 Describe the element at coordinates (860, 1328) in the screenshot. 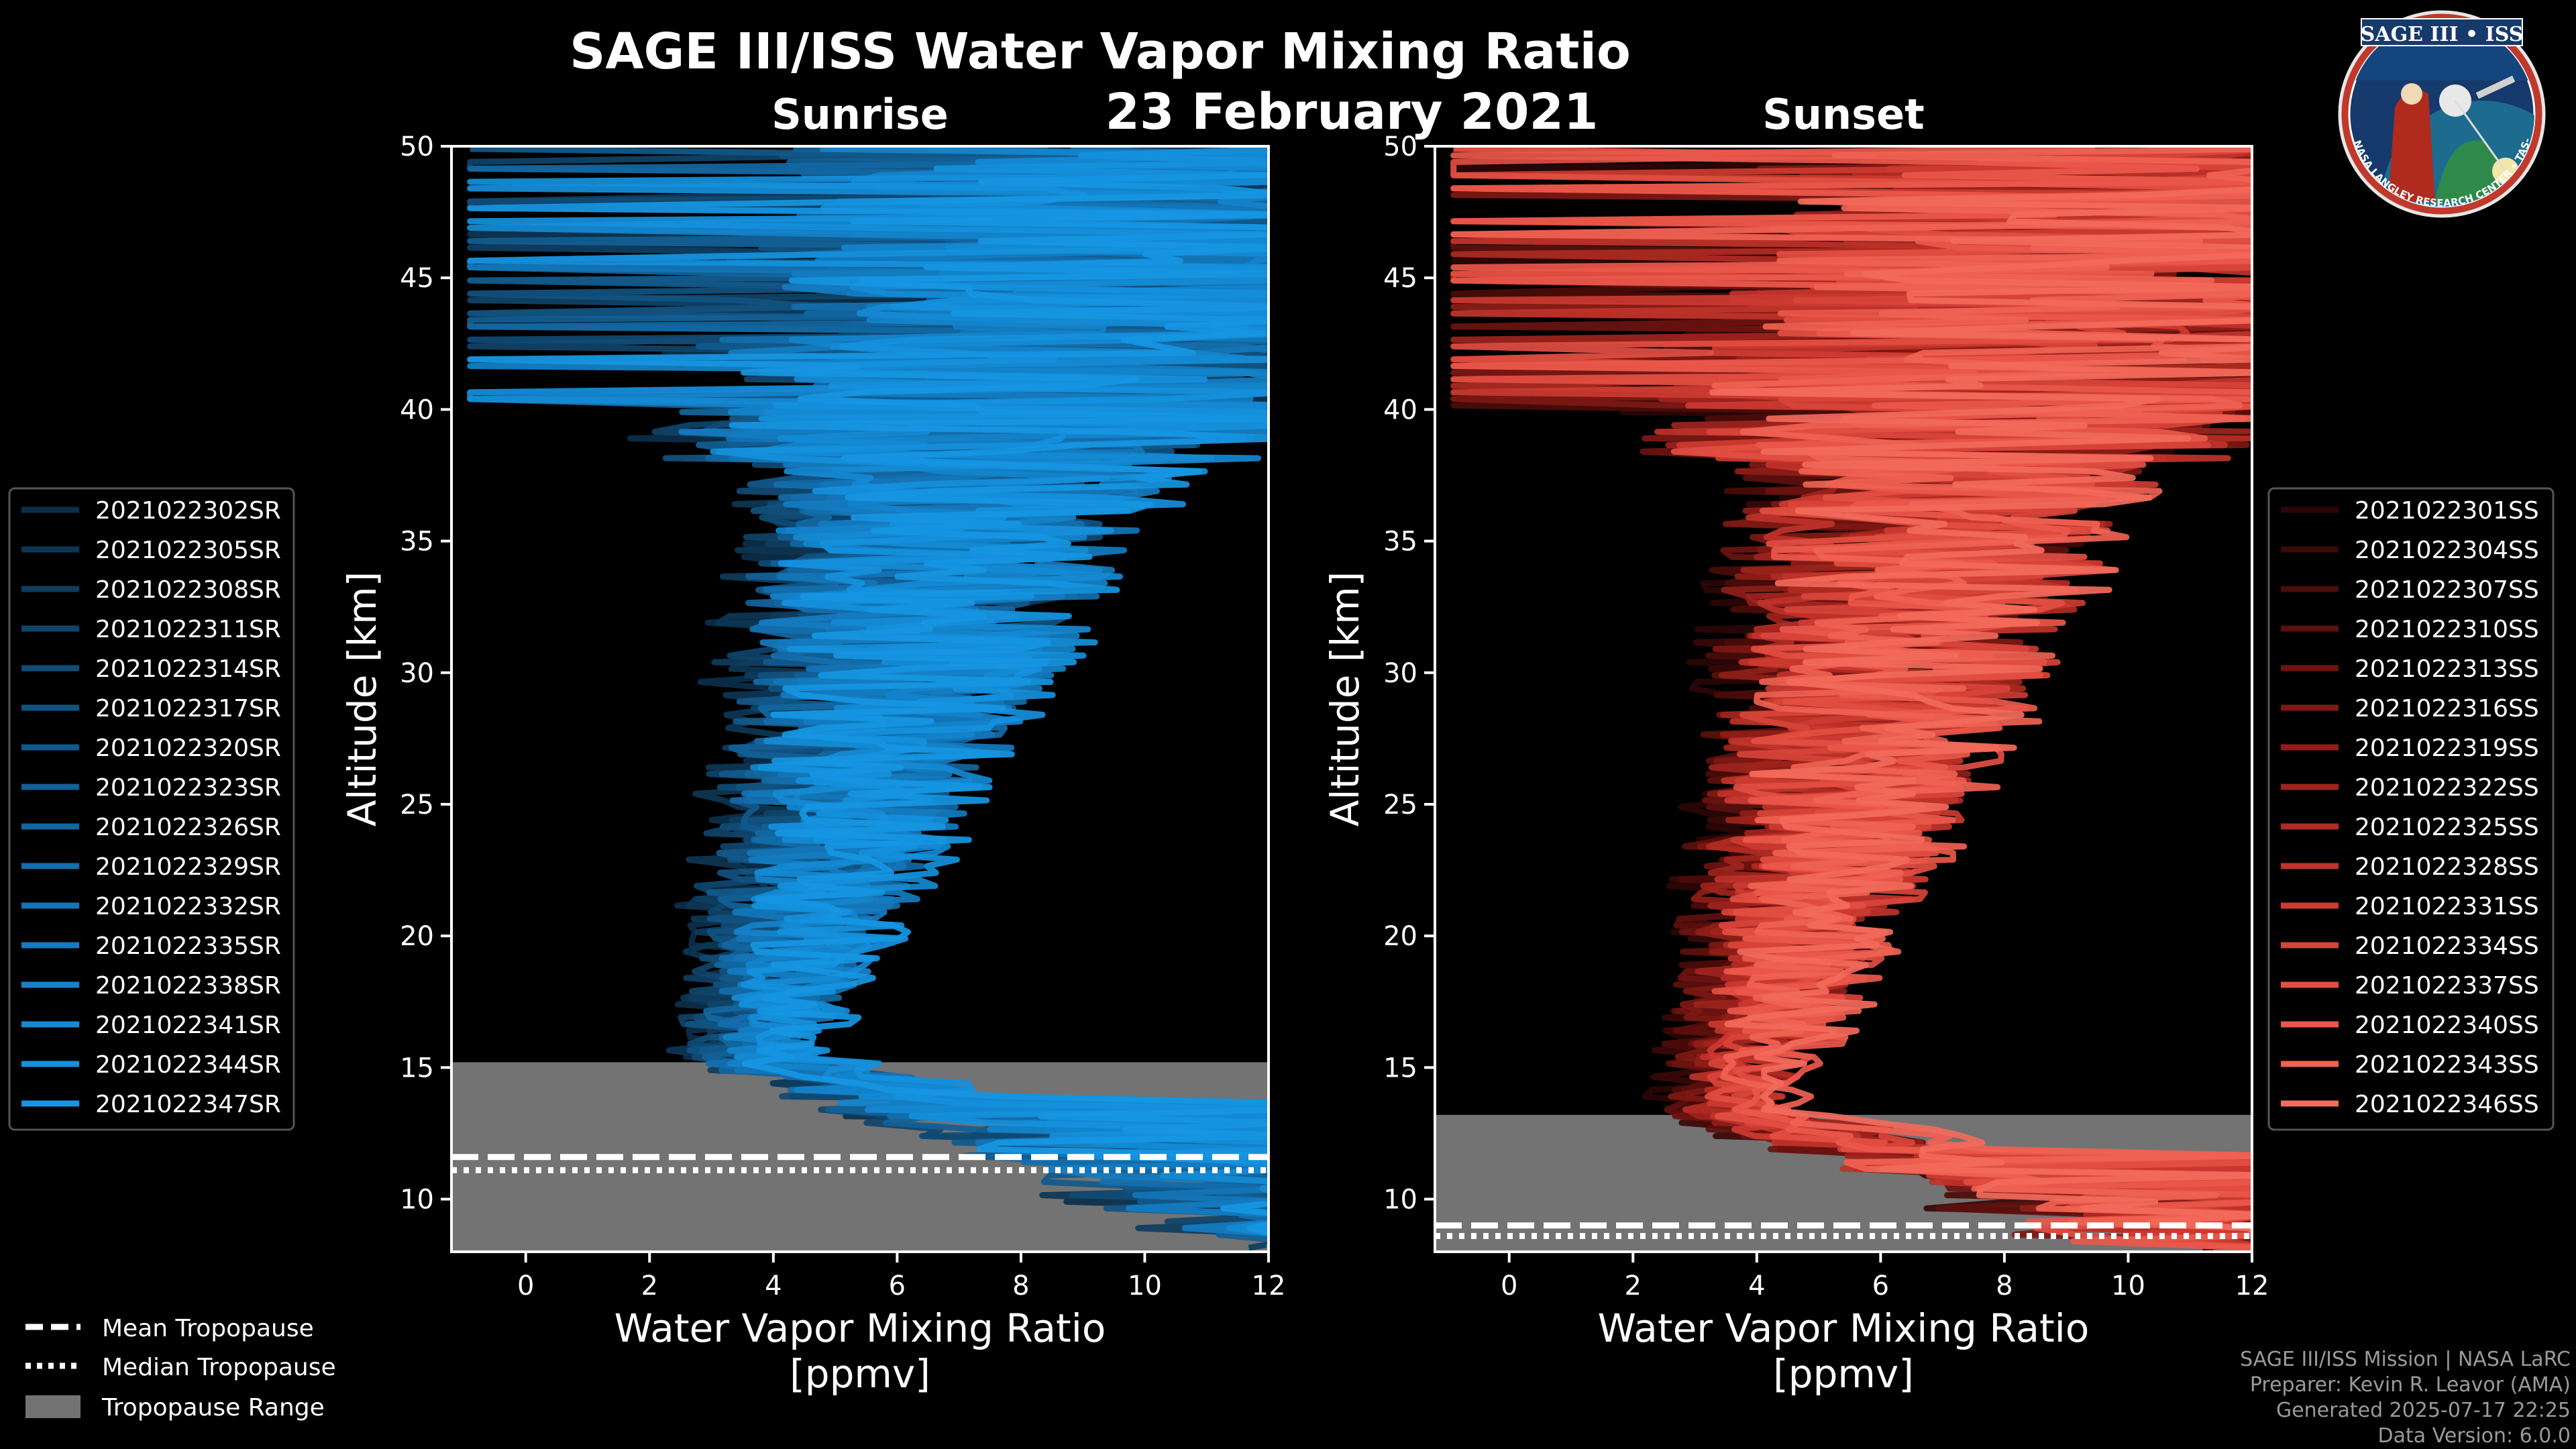

I see `sunrise-xlabel: Water Vapor Mixing Ratio` at that location.